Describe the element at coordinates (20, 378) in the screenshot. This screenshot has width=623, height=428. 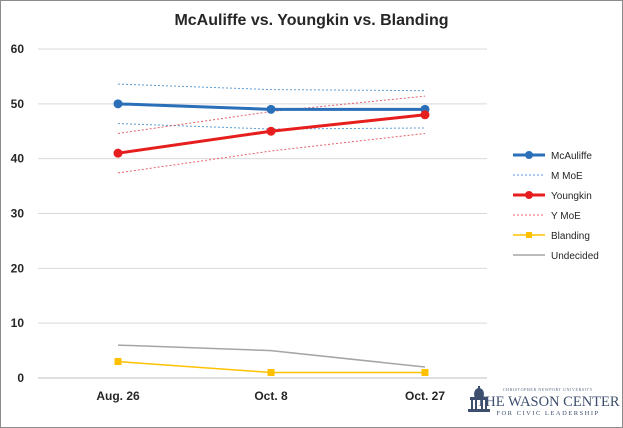
I see `y-tick-label: 0` at that location.